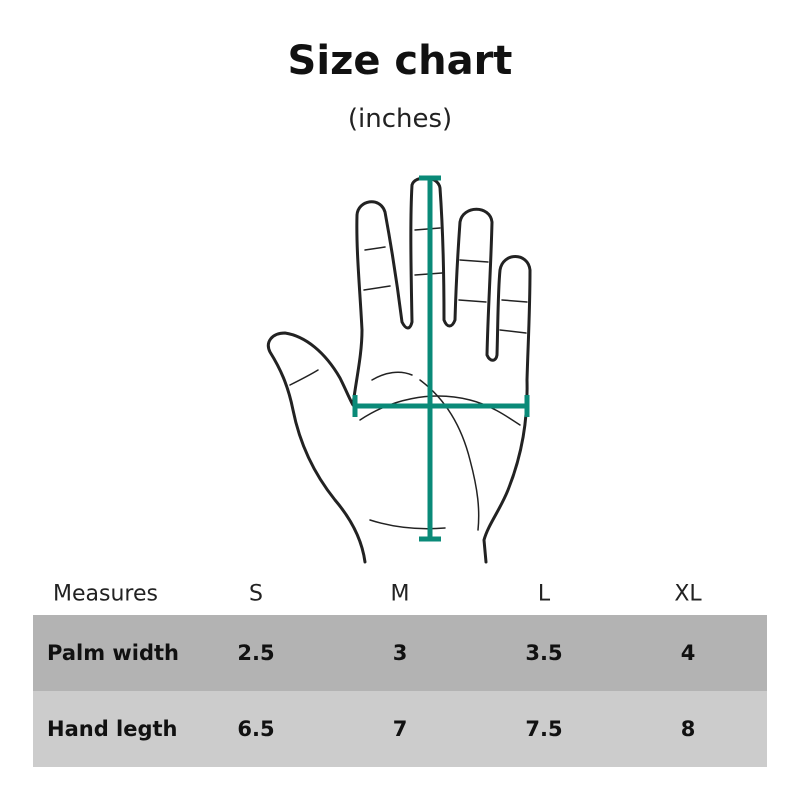 The image size is (800, 800). I want to click on units-subtitle: (inches), so click(400, 119).